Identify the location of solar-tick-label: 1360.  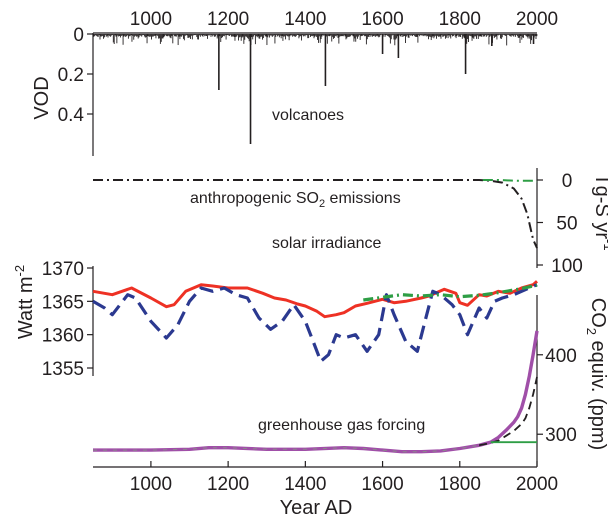
(63, 336).